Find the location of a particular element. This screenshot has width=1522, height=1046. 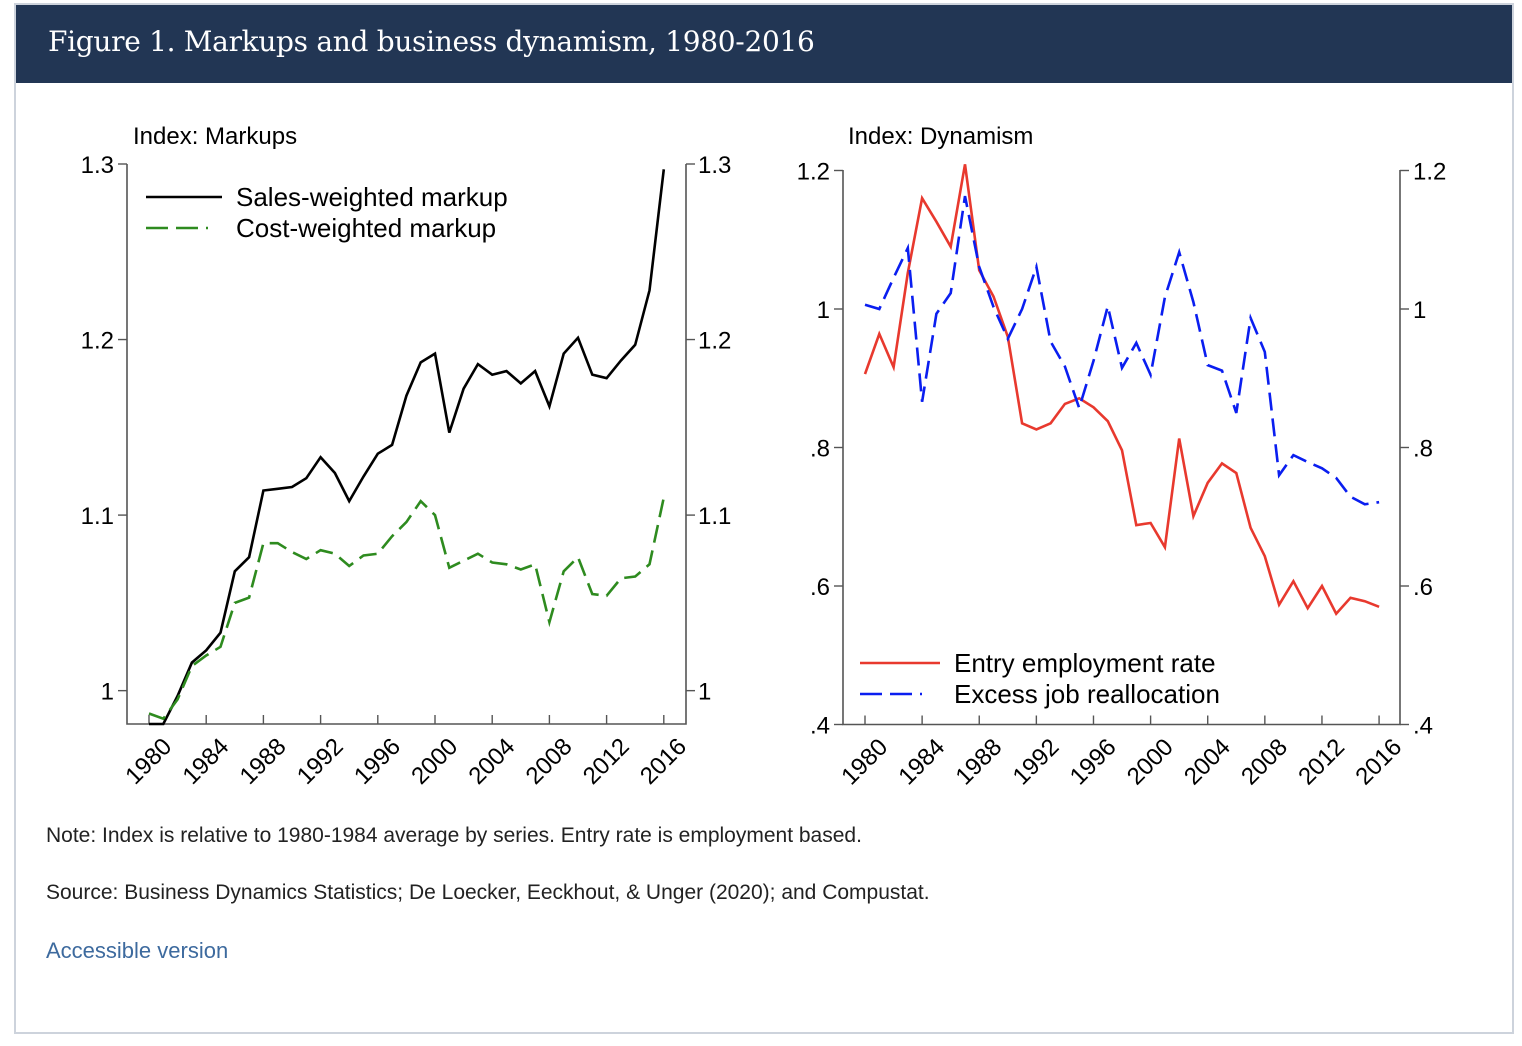

series-line-entry-employment-rate is located at coordinates (1121, 390).